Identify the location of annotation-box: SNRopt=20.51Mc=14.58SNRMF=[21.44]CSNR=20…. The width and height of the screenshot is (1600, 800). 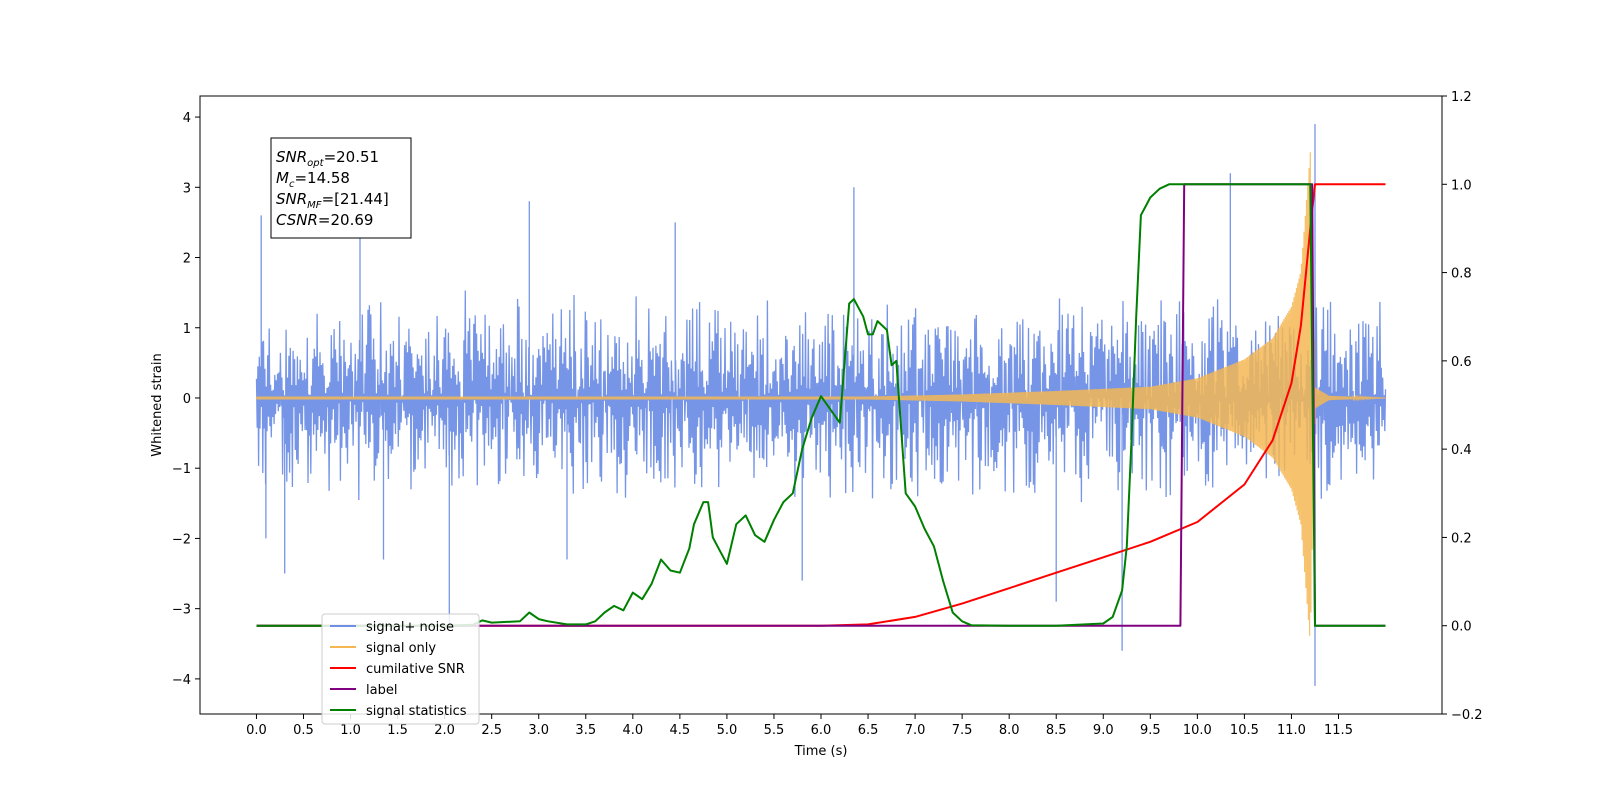
(341, 188).